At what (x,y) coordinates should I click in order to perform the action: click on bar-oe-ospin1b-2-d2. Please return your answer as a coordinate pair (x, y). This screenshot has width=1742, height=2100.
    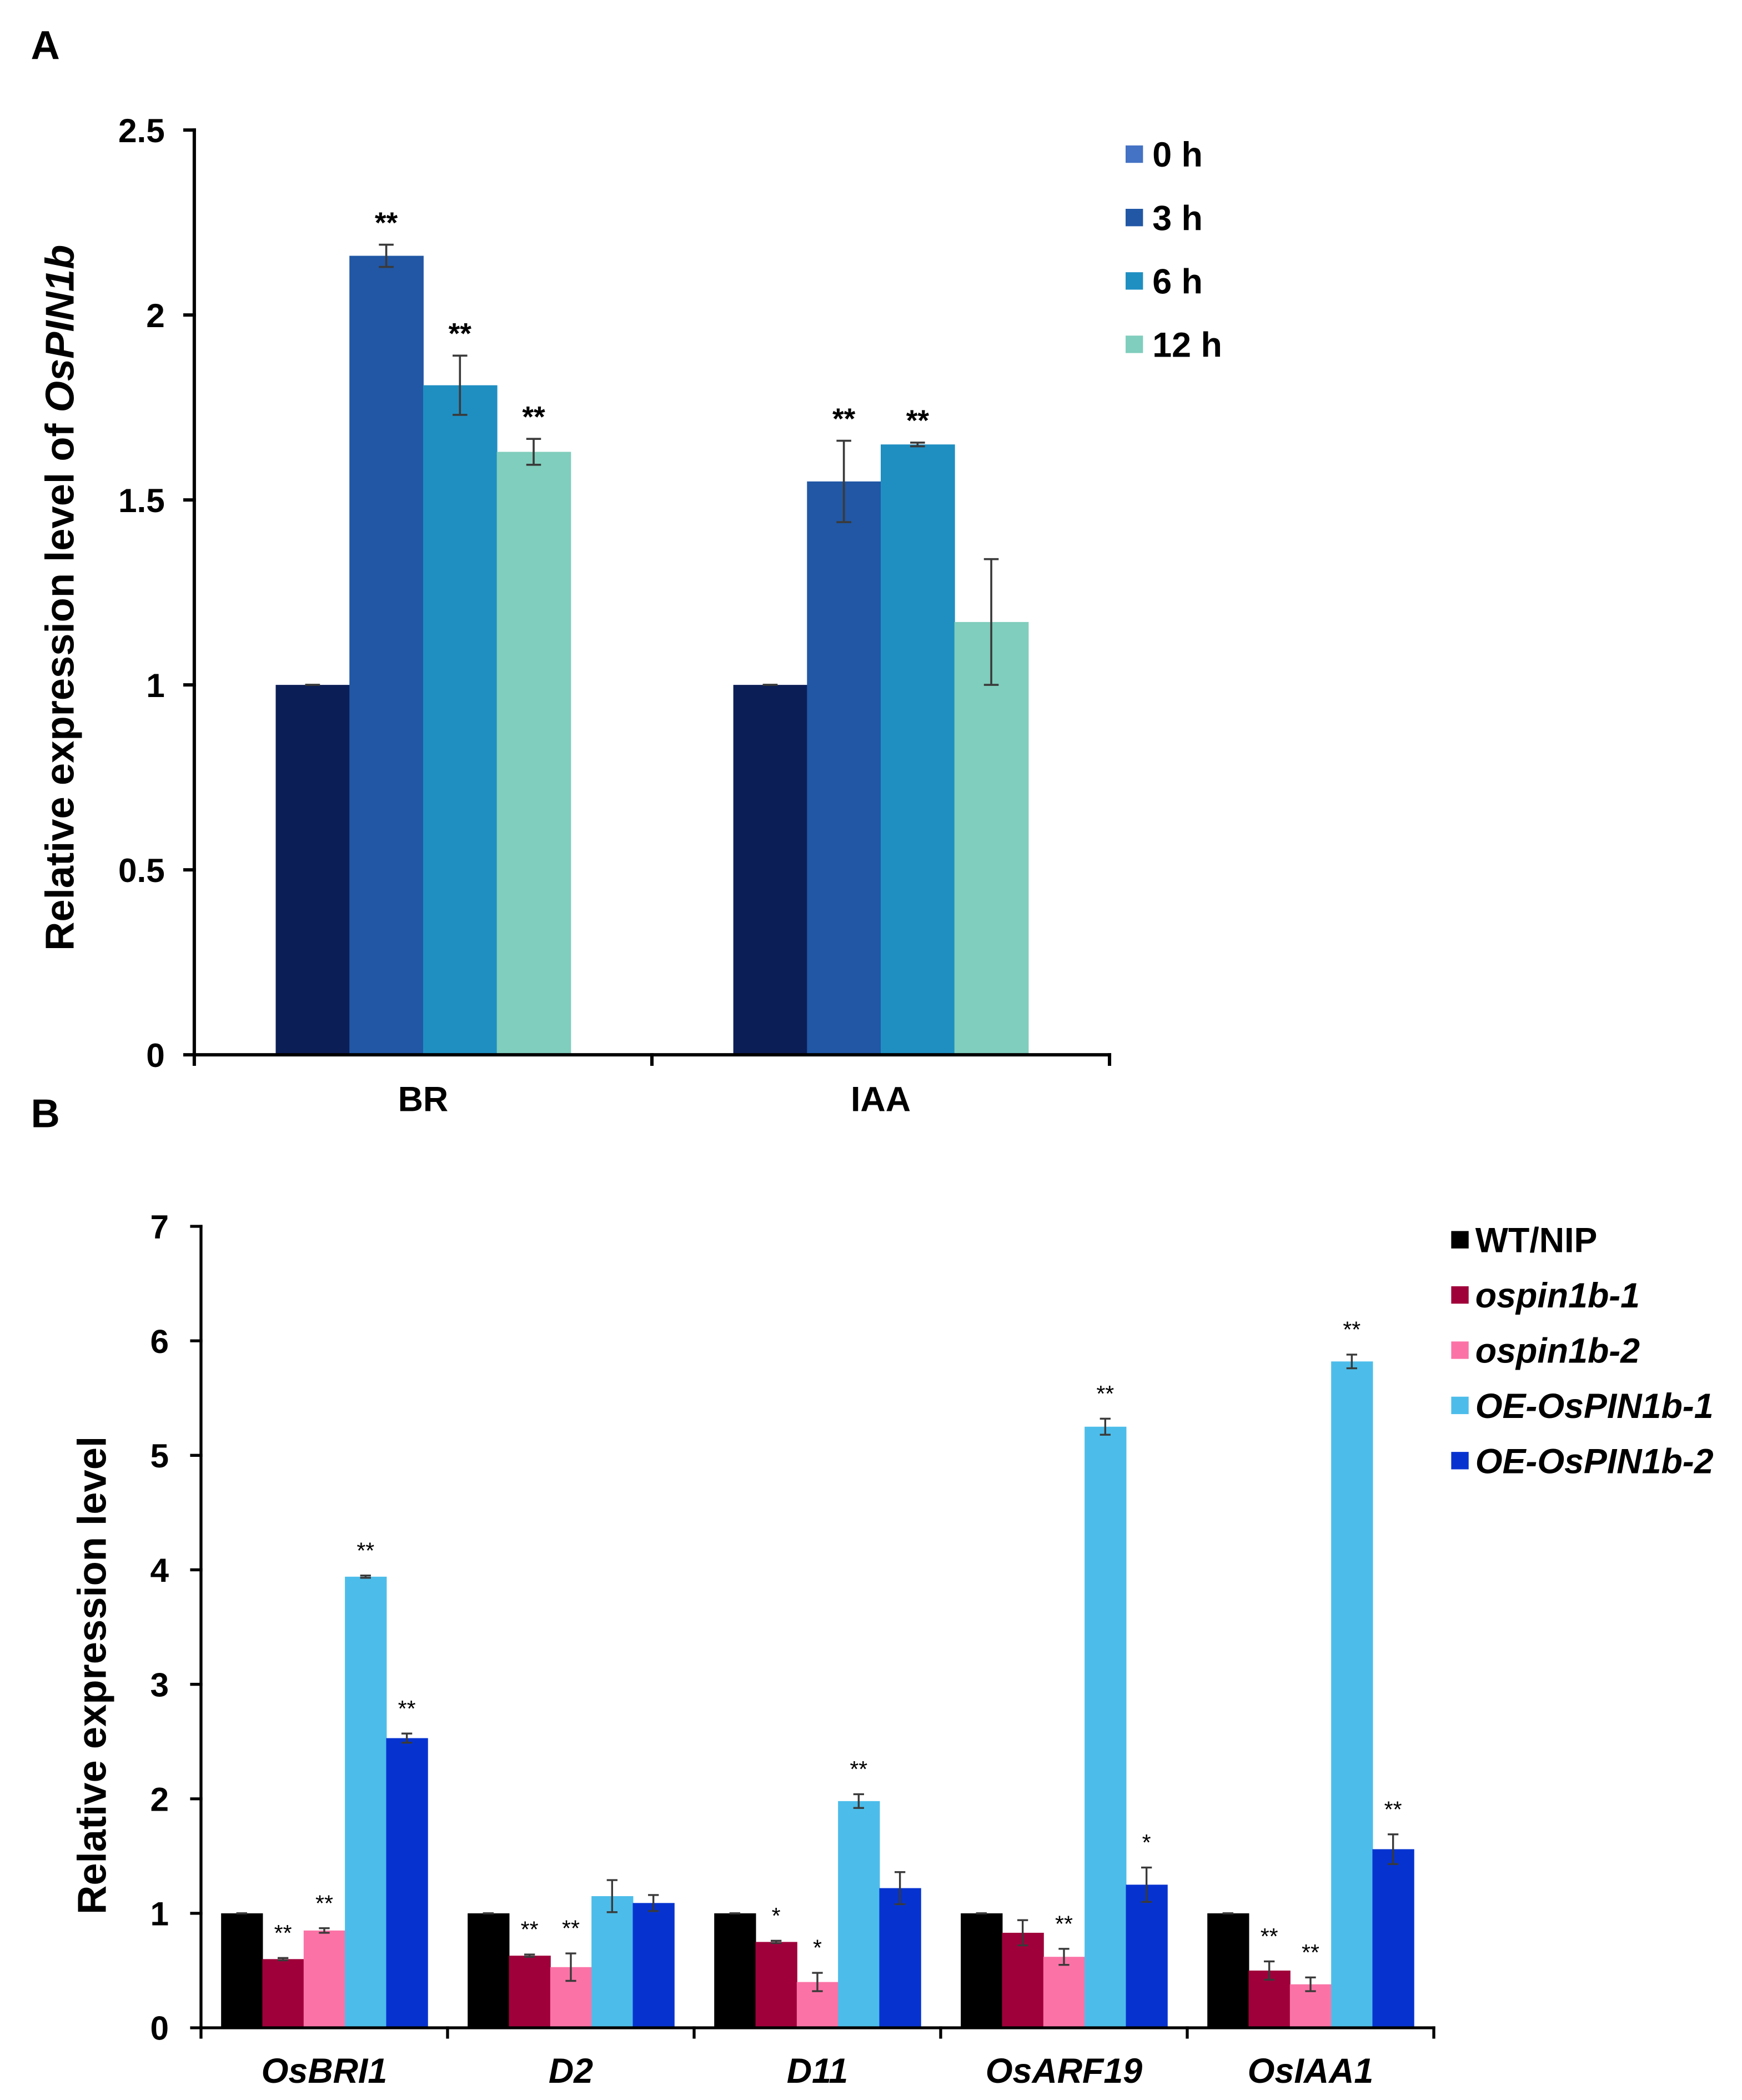
    Looking at the image, I should click on (653, 1966).